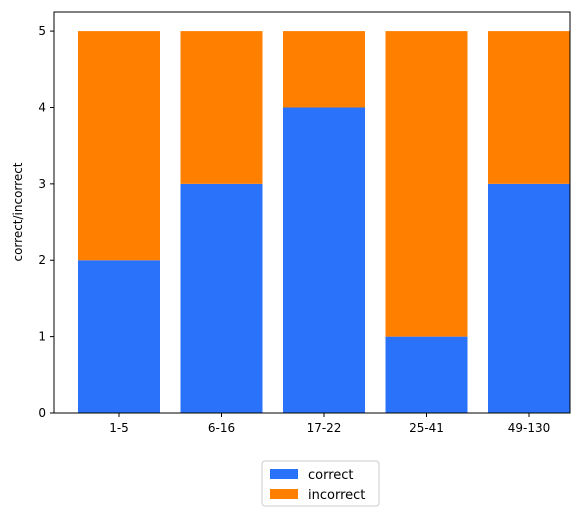 Image resolution: width=584 pixels, height=507 pixels. I want to click on x-tick-label: 6-16, so click(221, 428).